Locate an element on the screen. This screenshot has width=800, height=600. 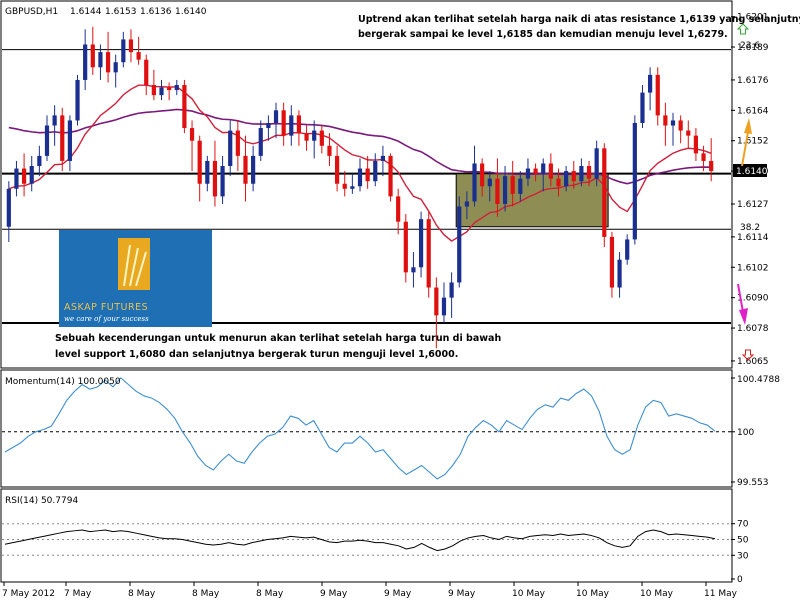
ohlc-open: 1.6144 is located at coordinates (86, 12).